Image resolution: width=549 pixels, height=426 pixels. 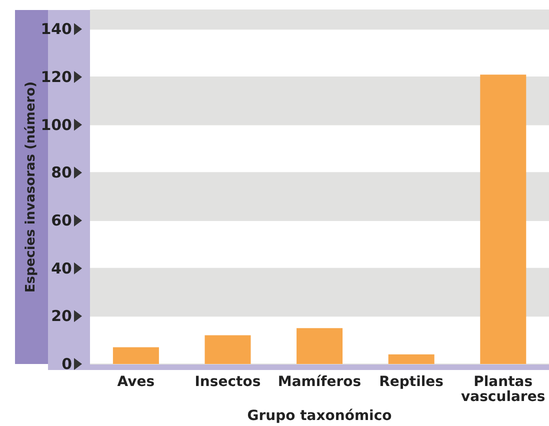 I want to click on x-axis-title: Grupo taxonómico, so click(x=319, y=416).